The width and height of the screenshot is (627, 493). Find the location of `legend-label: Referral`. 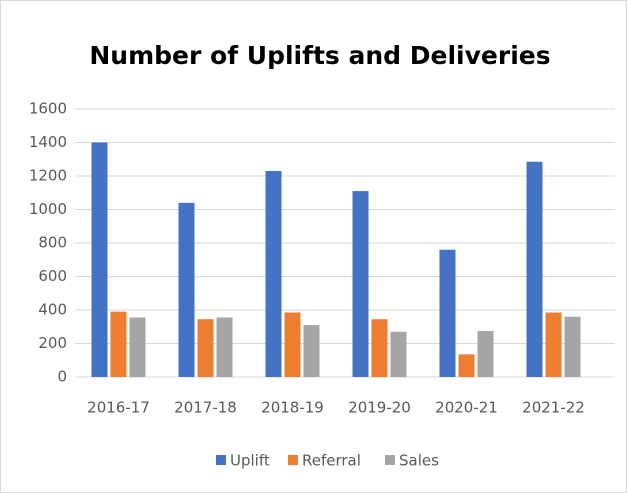

legend-label: Referral is located at coordinates (331, 461).